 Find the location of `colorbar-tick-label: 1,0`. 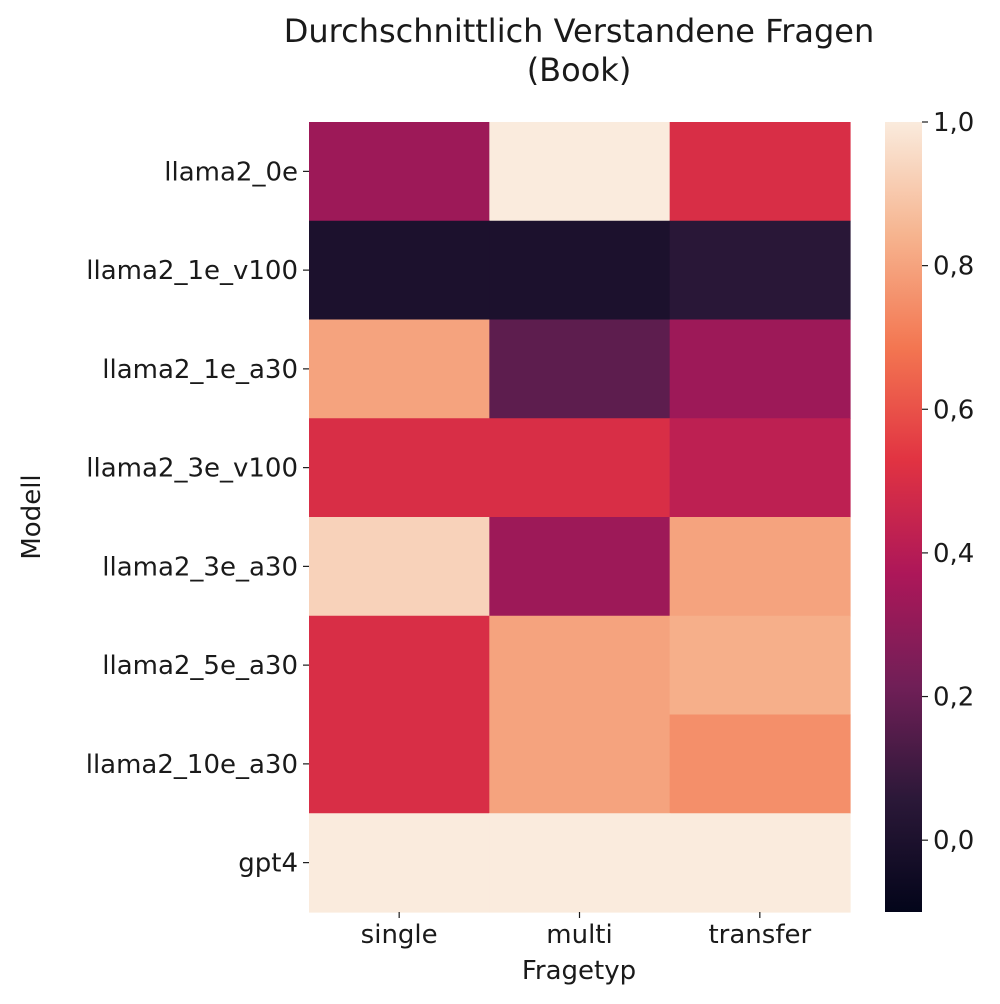

colorbar-tick-label: 1,0 is located at coordinates (953, 123).